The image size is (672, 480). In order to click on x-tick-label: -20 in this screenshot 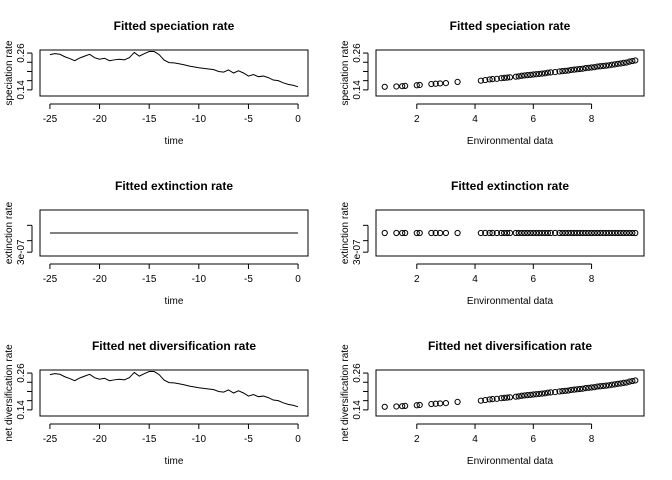, I will do `click(99, 119)`.